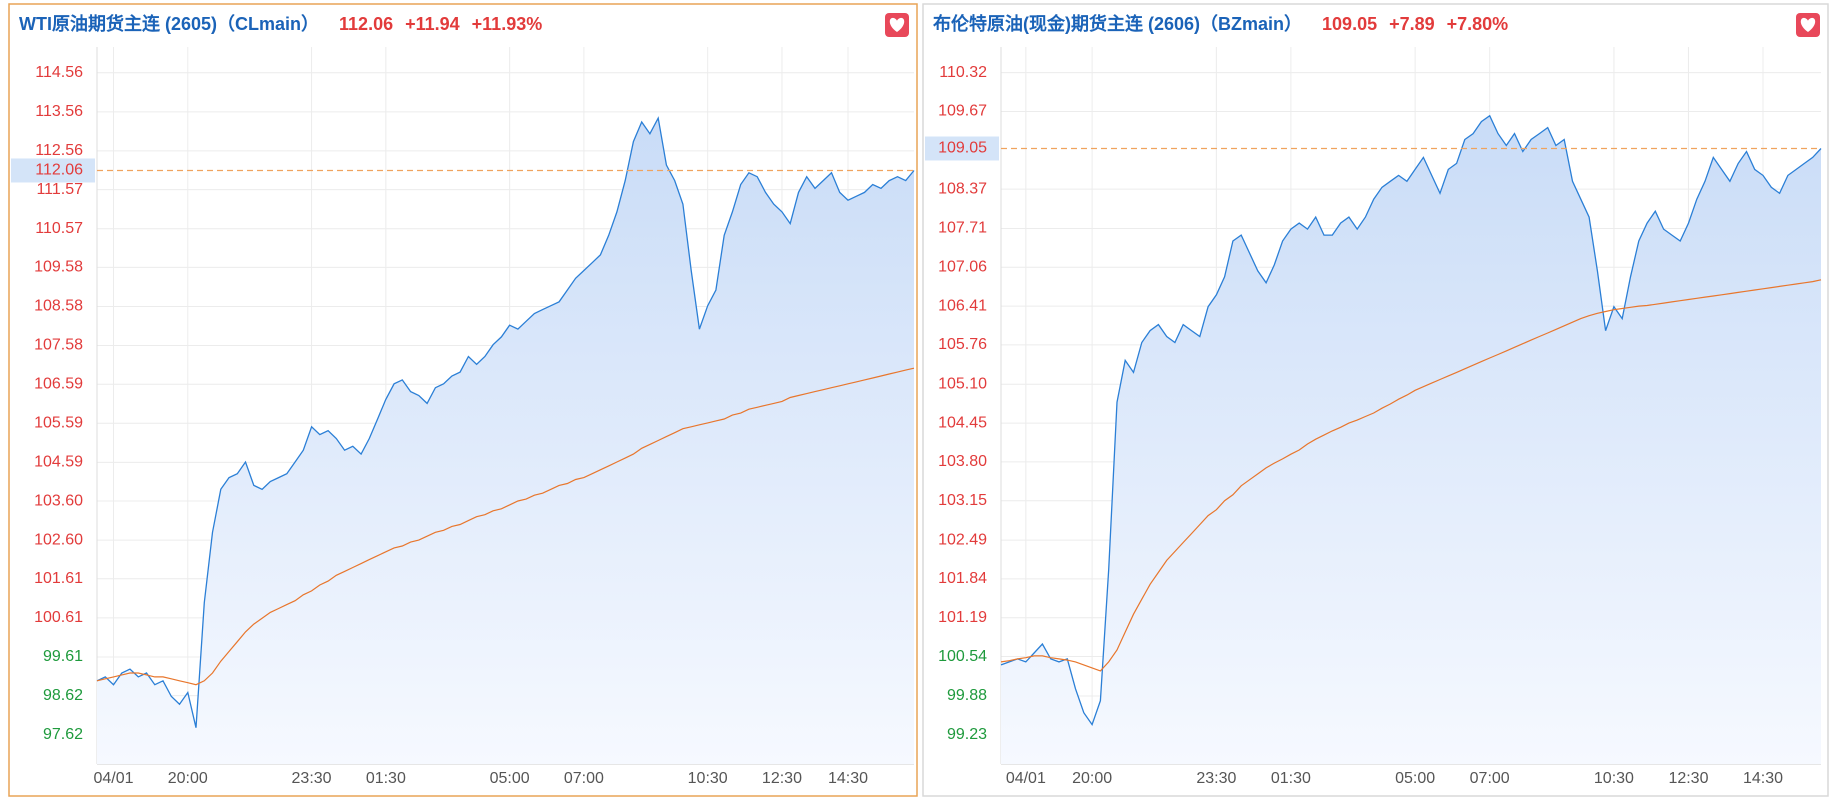 Image resolution: width=1830 pixels, height=804 pixels. I want to click on y-tick-label: 105.76, so click(962, 344).